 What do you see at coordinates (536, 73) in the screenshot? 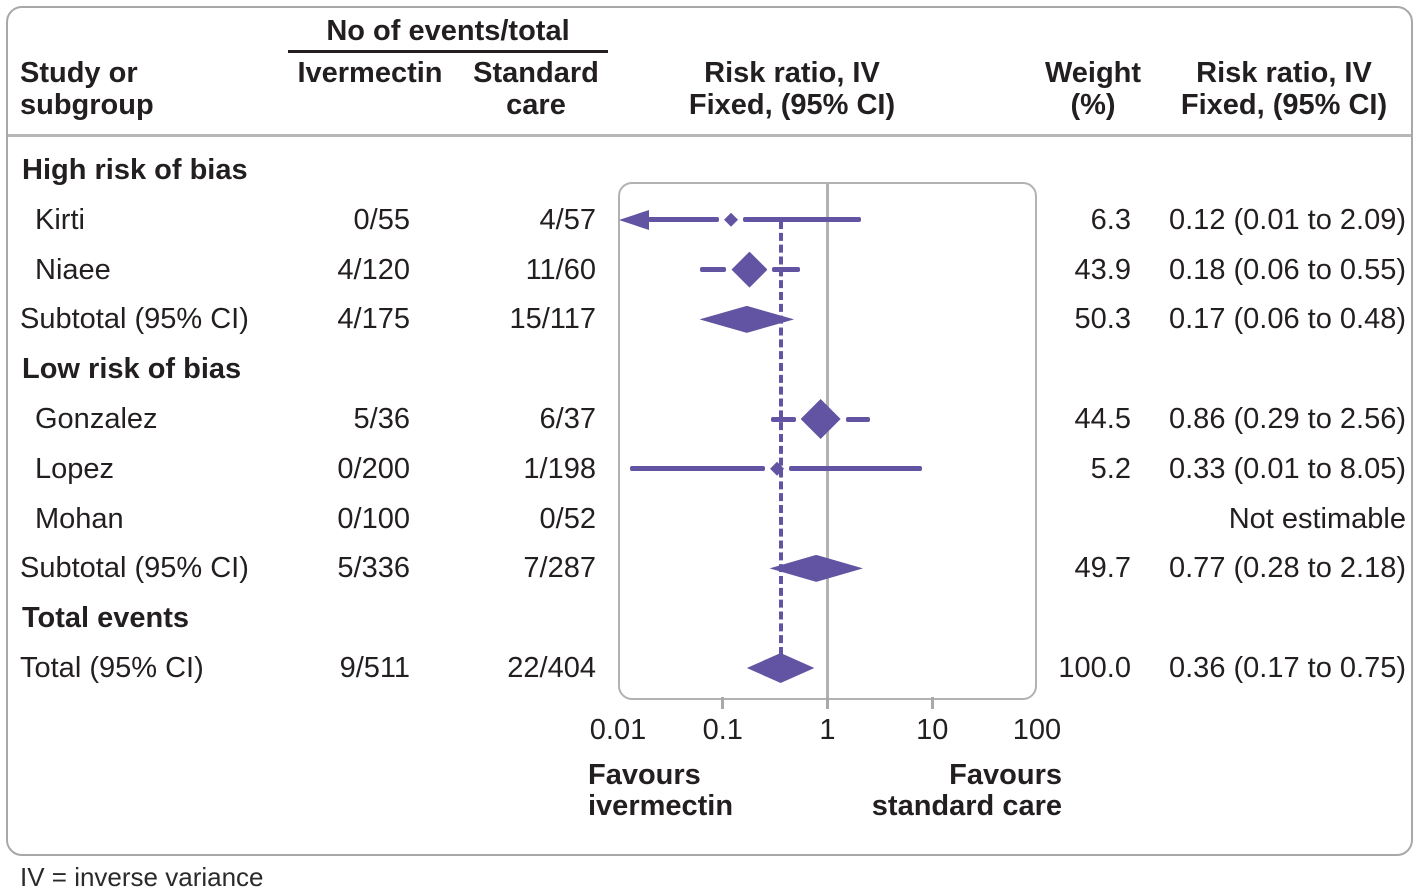
I see `standard-care-header-line1: Standard` at bounding box center [536, 73].